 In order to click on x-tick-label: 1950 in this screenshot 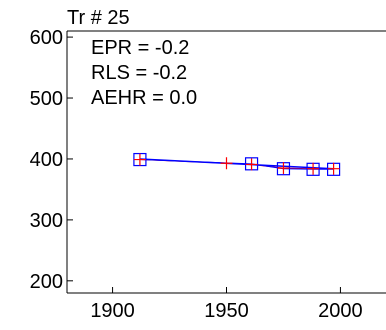, I will do `click(226, 311)`.